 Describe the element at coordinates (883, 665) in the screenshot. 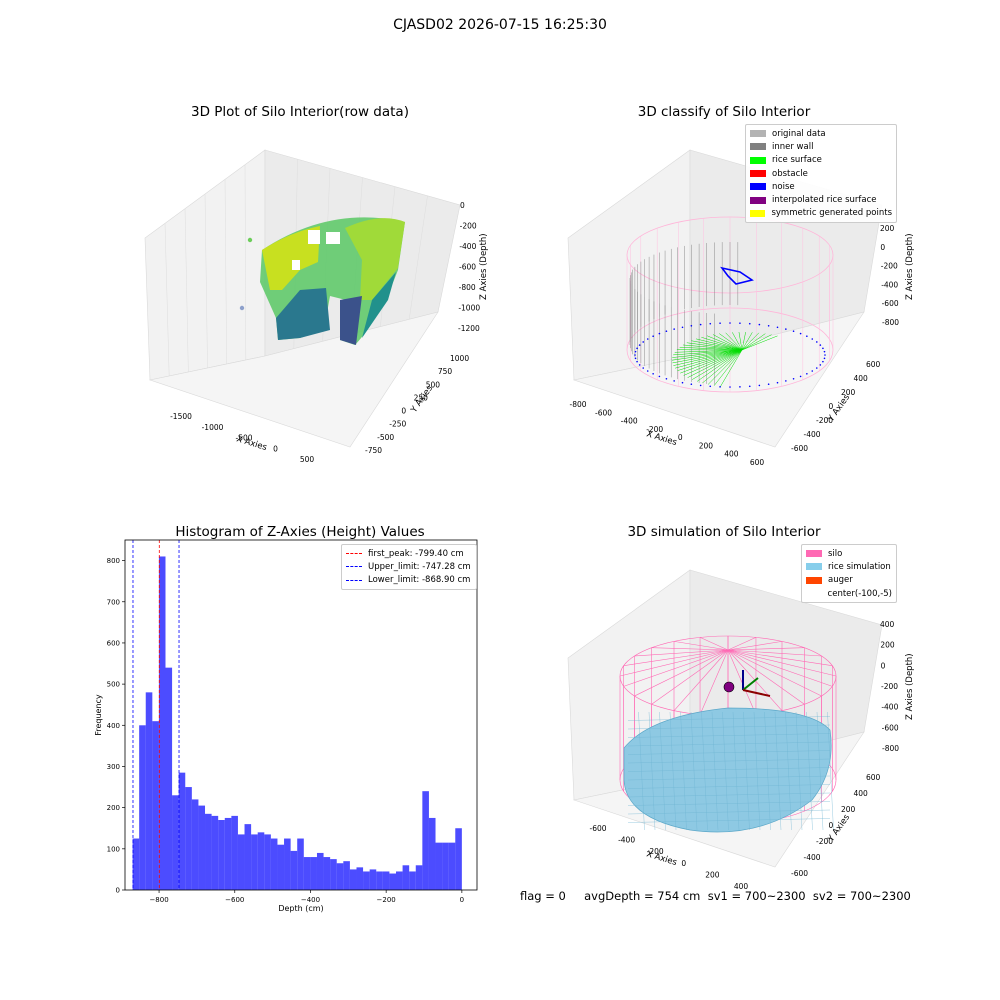

I see `panel4-z-tick: 0` at that location.